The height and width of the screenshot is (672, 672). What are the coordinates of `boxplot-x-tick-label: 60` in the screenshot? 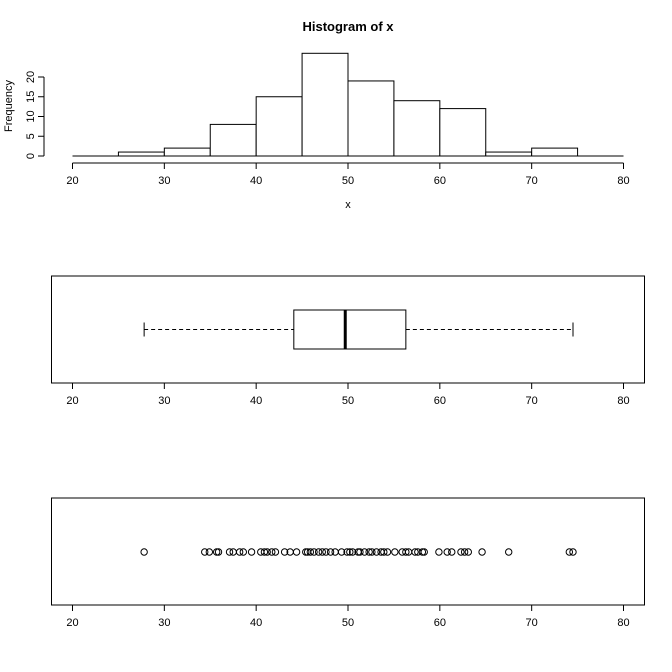 It's located at (440, 401).